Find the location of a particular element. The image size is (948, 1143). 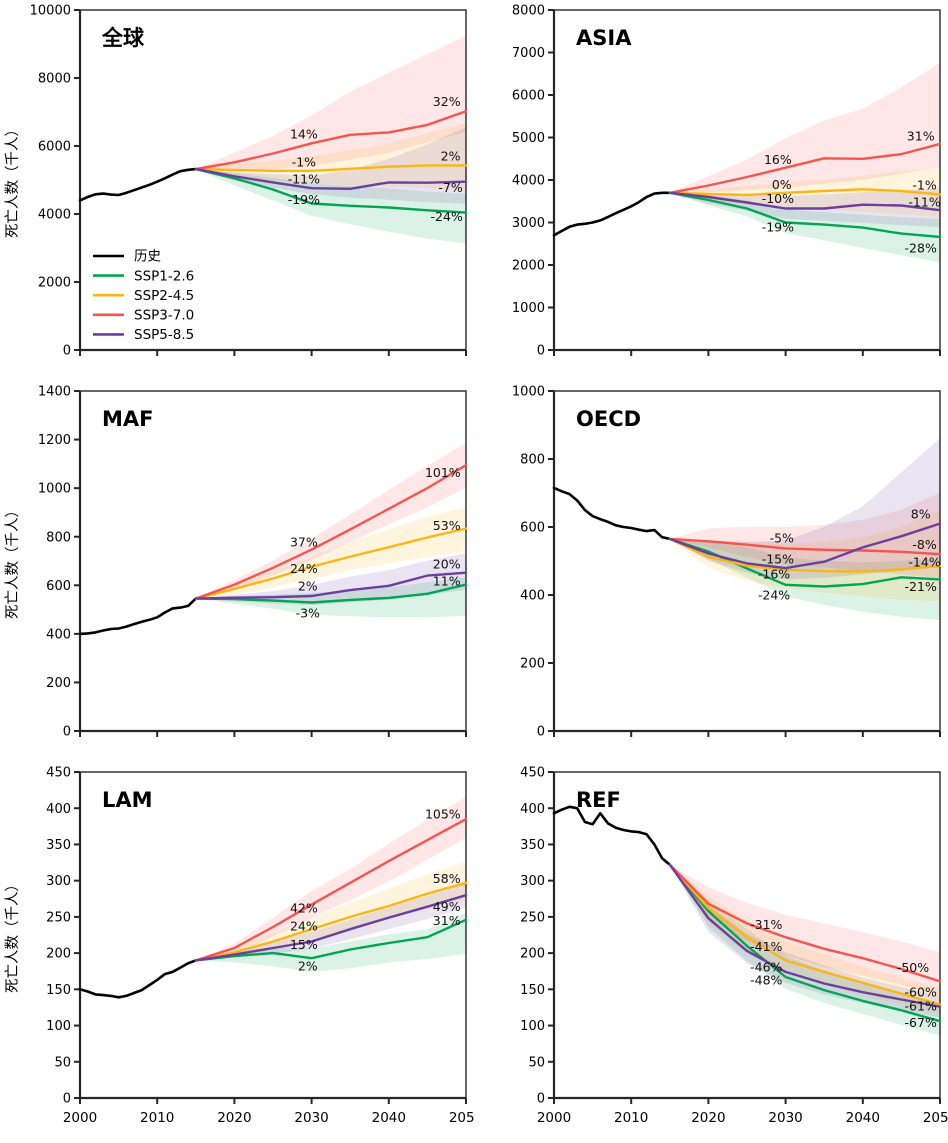

y-tick-label: 4000 is located at coordinates (528, 181).